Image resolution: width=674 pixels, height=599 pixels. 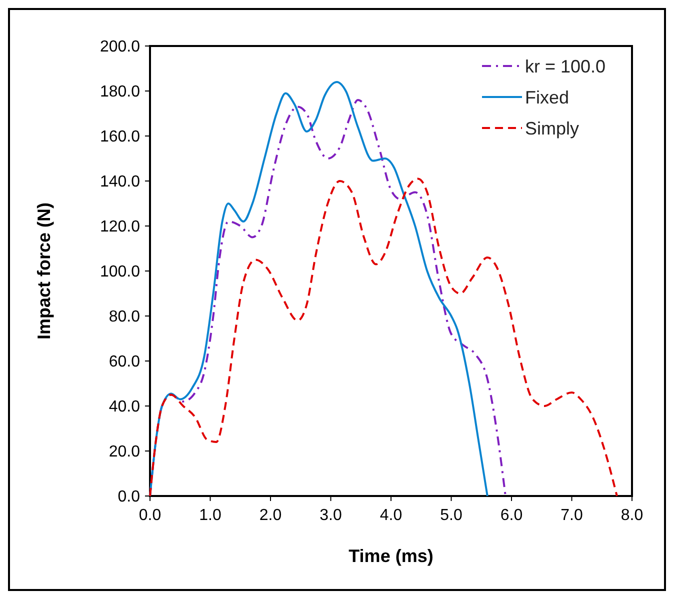 I want to click on y-tick-label: 20.0, so click(x=124, y=452).